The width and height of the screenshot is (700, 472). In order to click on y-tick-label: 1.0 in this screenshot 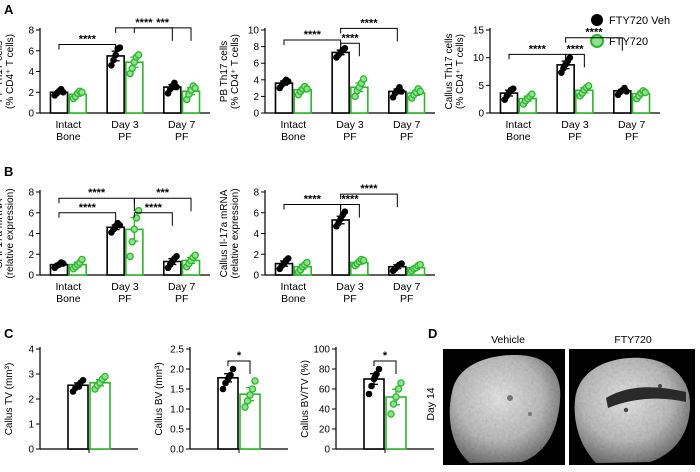, I will do `click(177, 410)`.